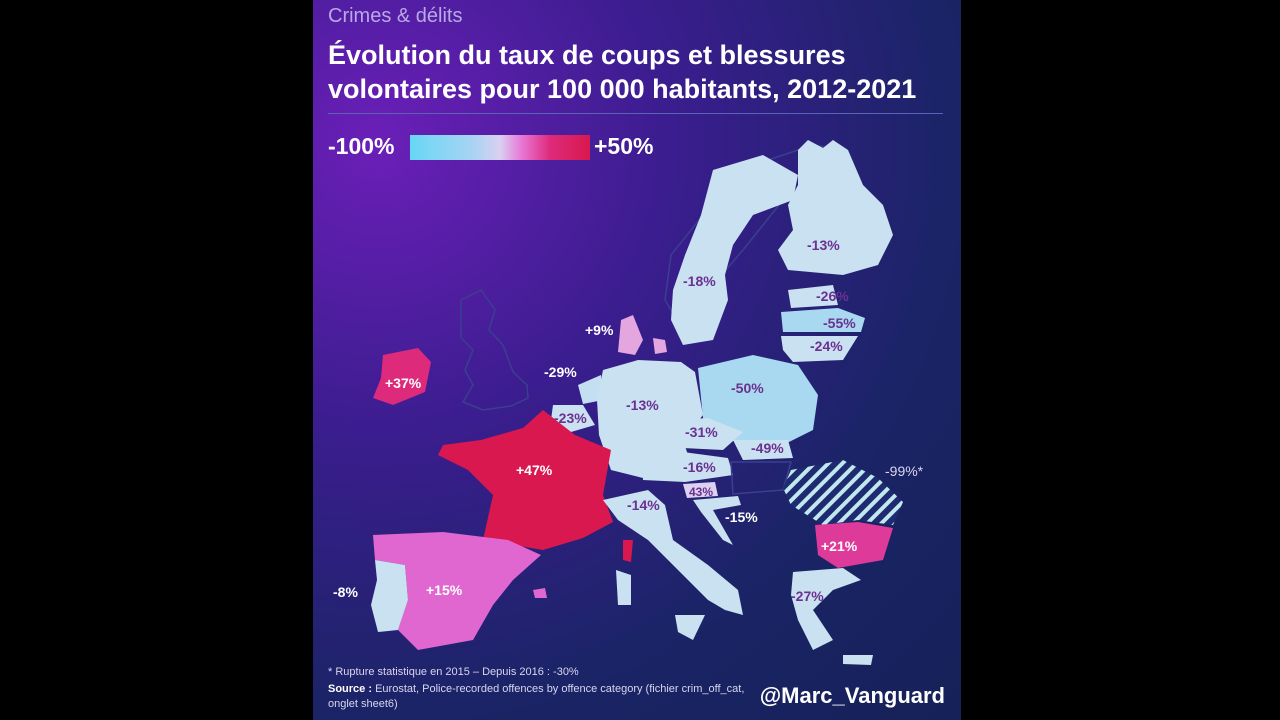  I want to click on label-spain: +15%, so click(444, 590).